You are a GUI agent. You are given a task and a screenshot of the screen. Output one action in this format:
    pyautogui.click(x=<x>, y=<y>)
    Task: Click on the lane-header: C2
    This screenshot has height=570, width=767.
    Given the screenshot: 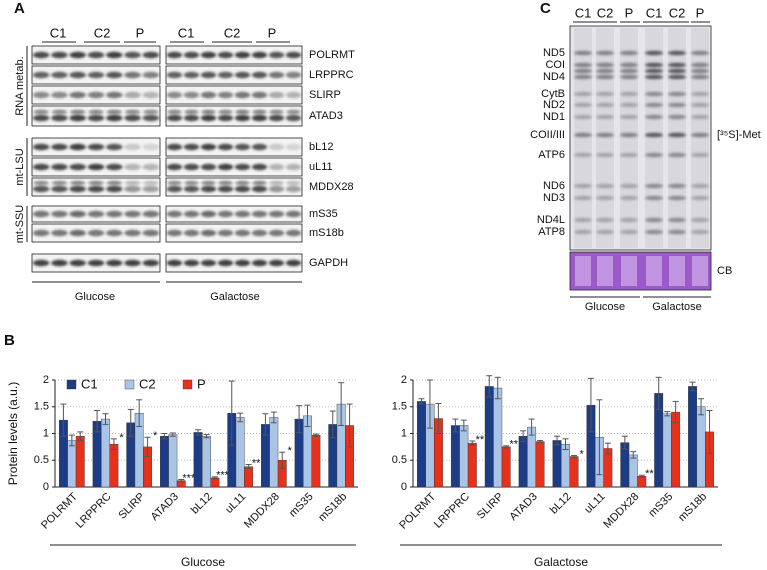 What is the action you would take?
    pyautogui.click(x=605, y=12)
    